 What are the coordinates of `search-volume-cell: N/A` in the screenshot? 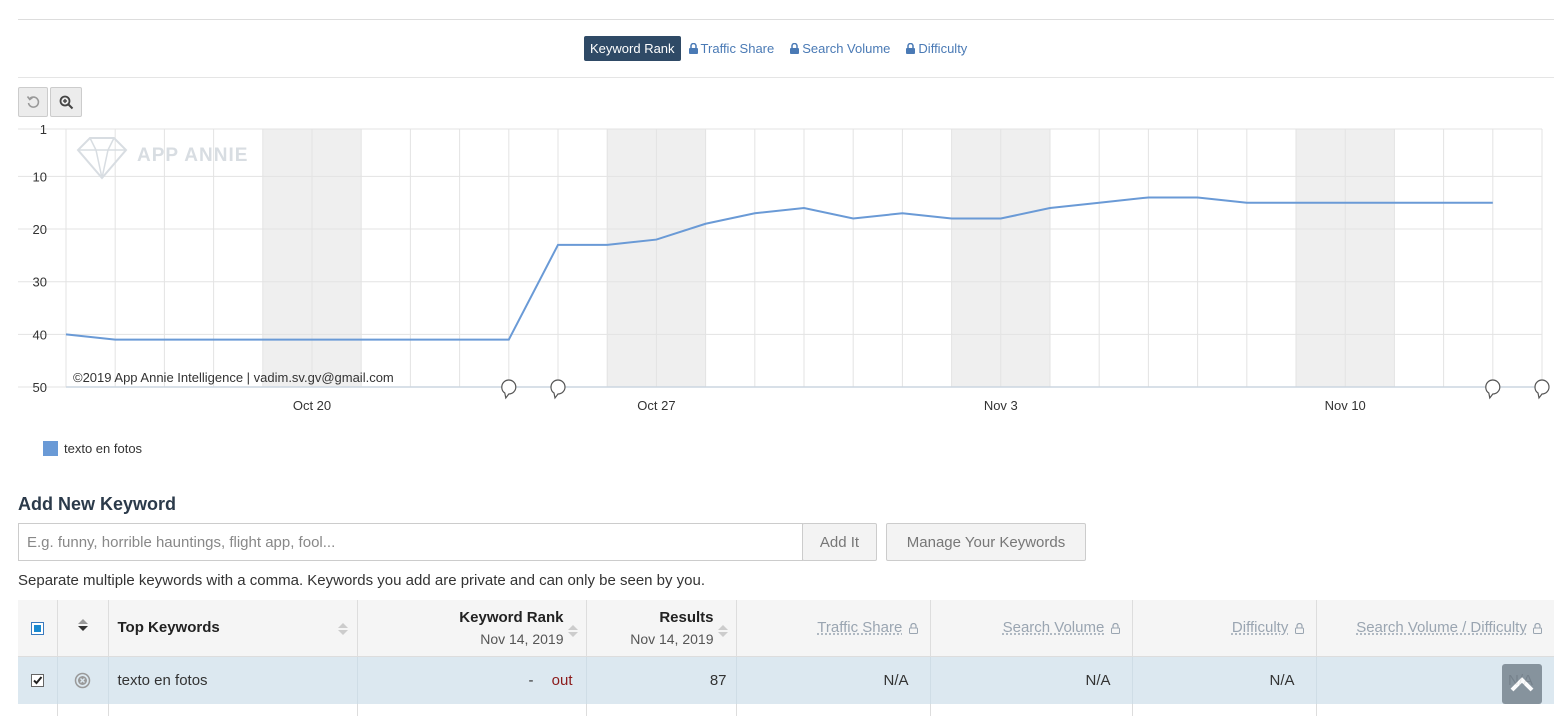 It's located at (1031, 680).